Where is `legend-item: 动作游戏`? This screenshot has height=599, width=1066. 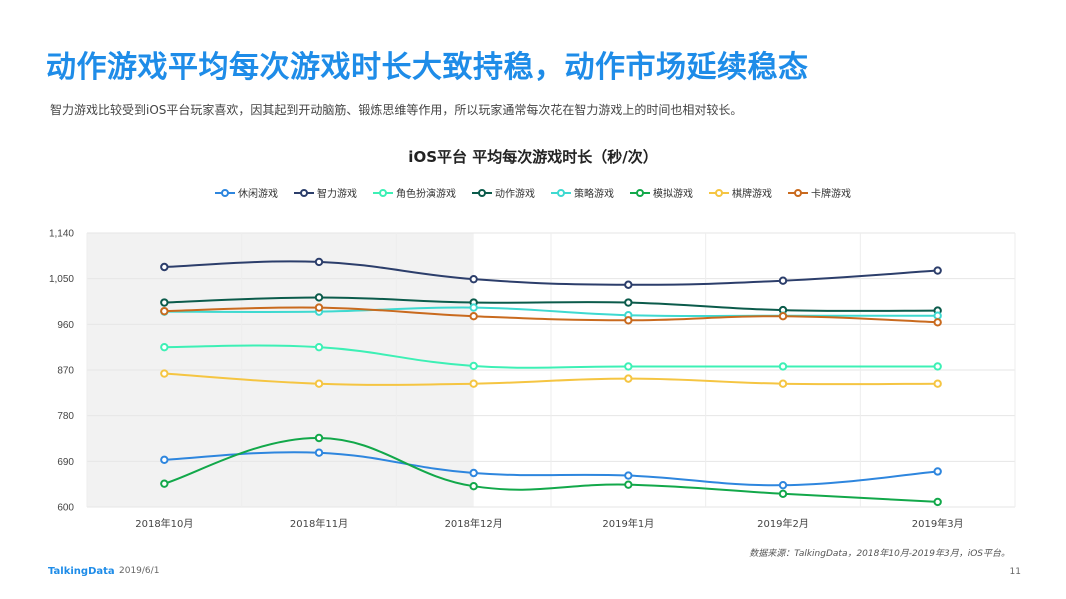 legend-item: 动作游戏 is located at coordinates (503, 192).